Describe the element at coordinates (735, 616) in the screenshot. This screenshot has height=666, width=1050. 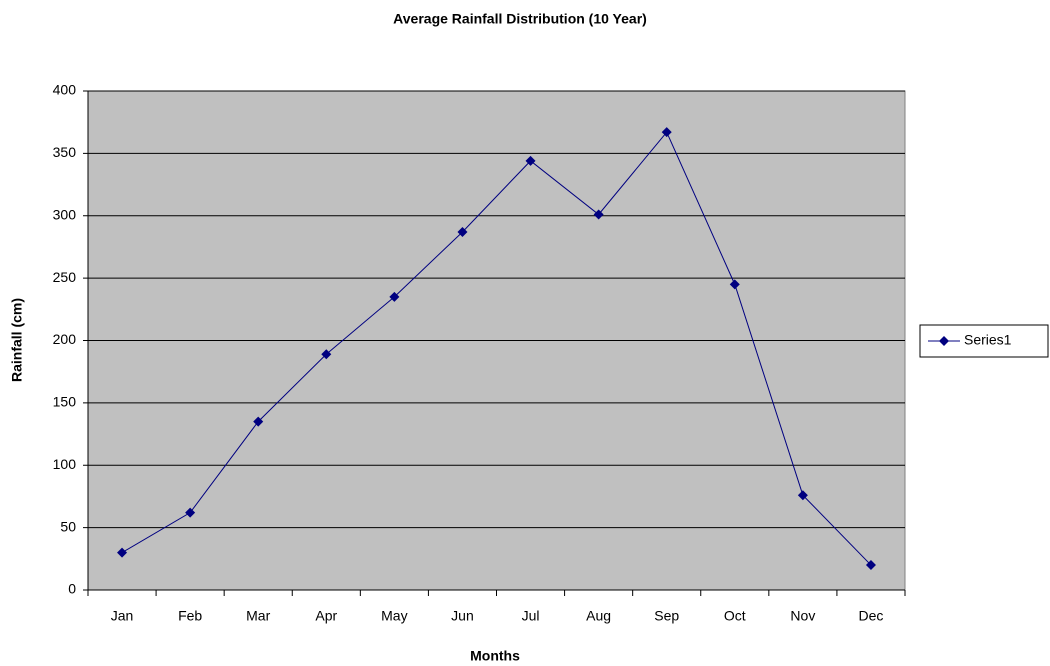
I see `x-tick-label: Oct` at that location.